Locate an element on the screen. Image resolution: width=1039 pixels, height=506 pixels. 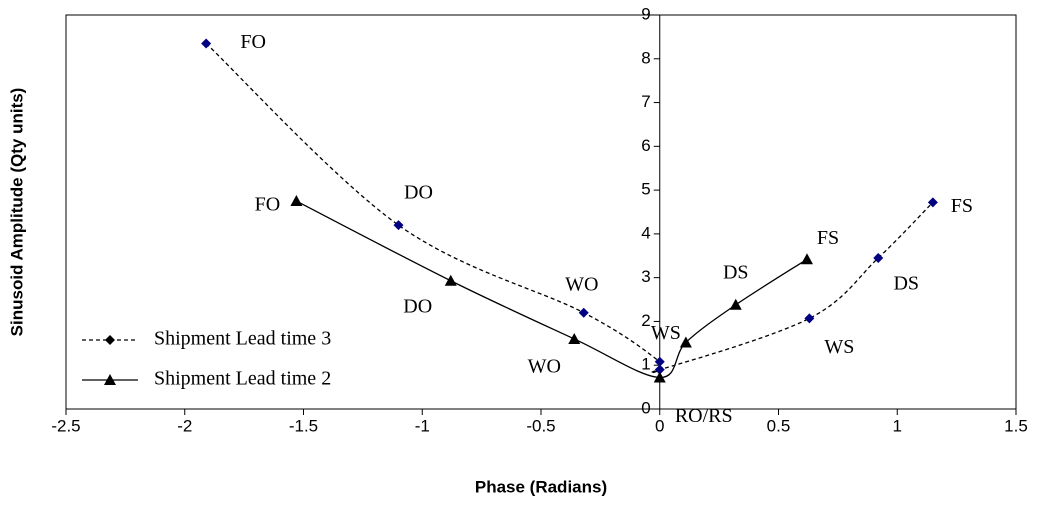
y-tick-label: 9 is located at coordinates (645, 13).